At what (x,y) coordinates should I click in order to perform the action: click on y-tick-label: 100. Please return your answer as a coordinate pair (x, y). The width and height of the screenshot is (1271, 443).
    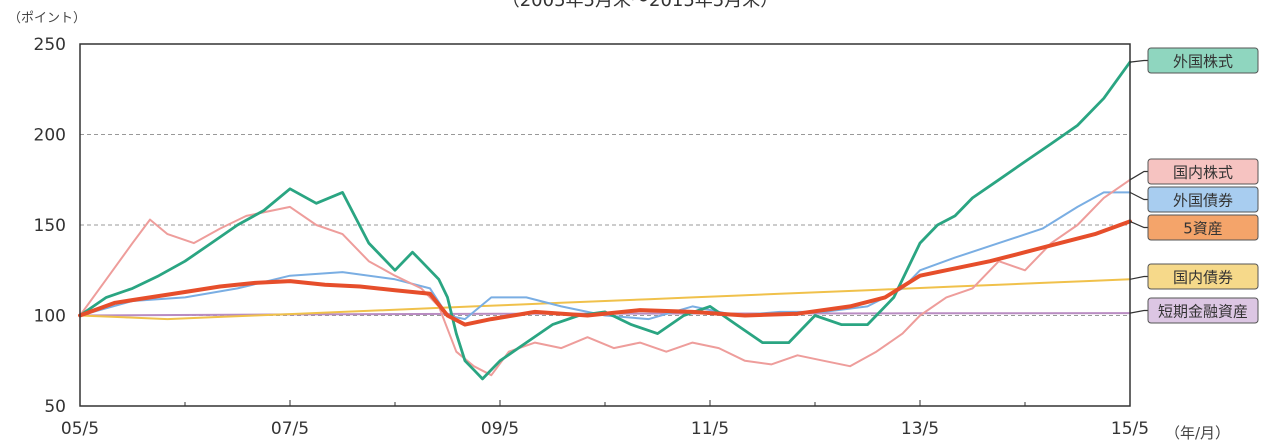
    Looking at the image, I should click on (50, 317).